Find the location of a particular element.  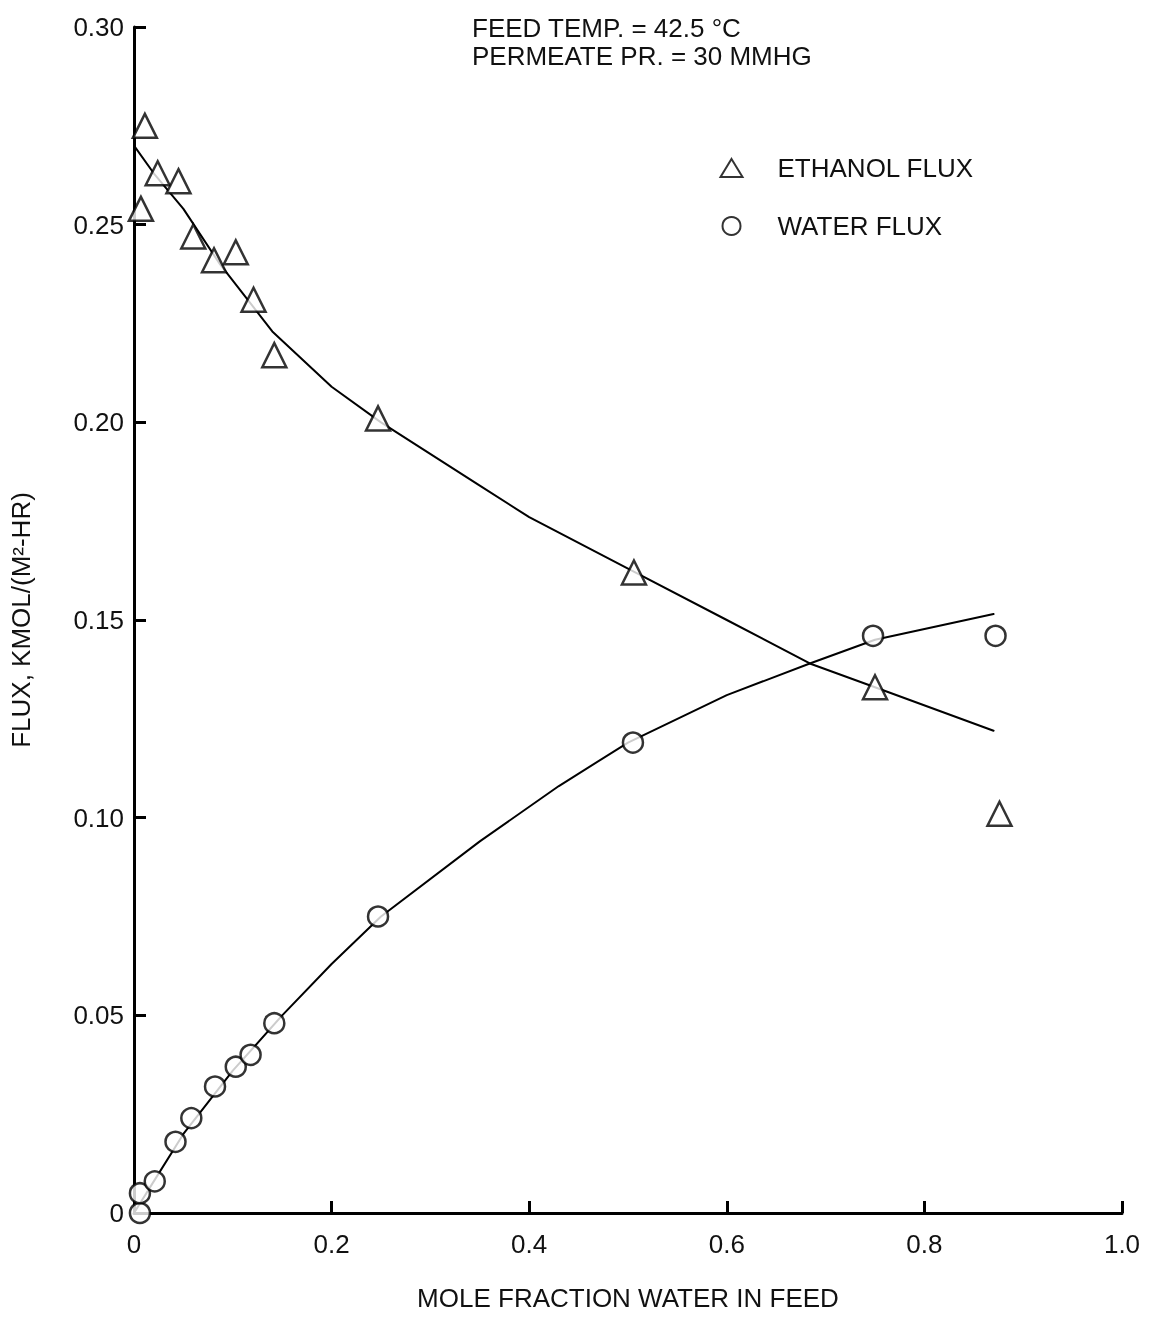

y-tick-label: 0.25 is located at coordinates (98, 224).